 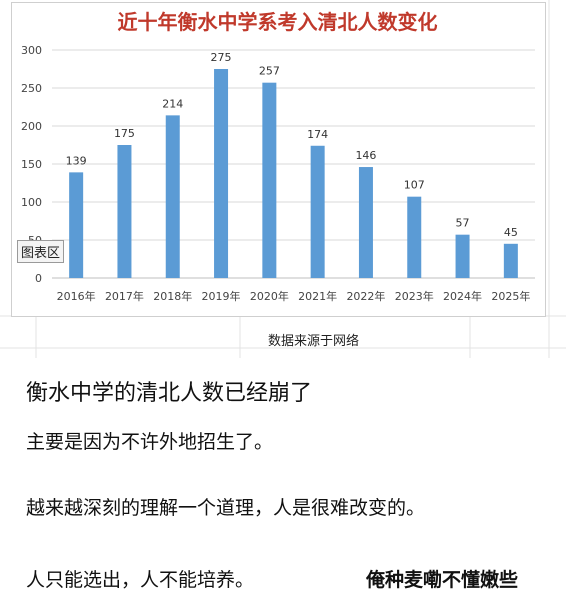 What do you see at coordinates (442, 580) in the screenshot?
I see `author-signature: 俺种麦嘞不懂嫩些` at bounding box center [442, 580].